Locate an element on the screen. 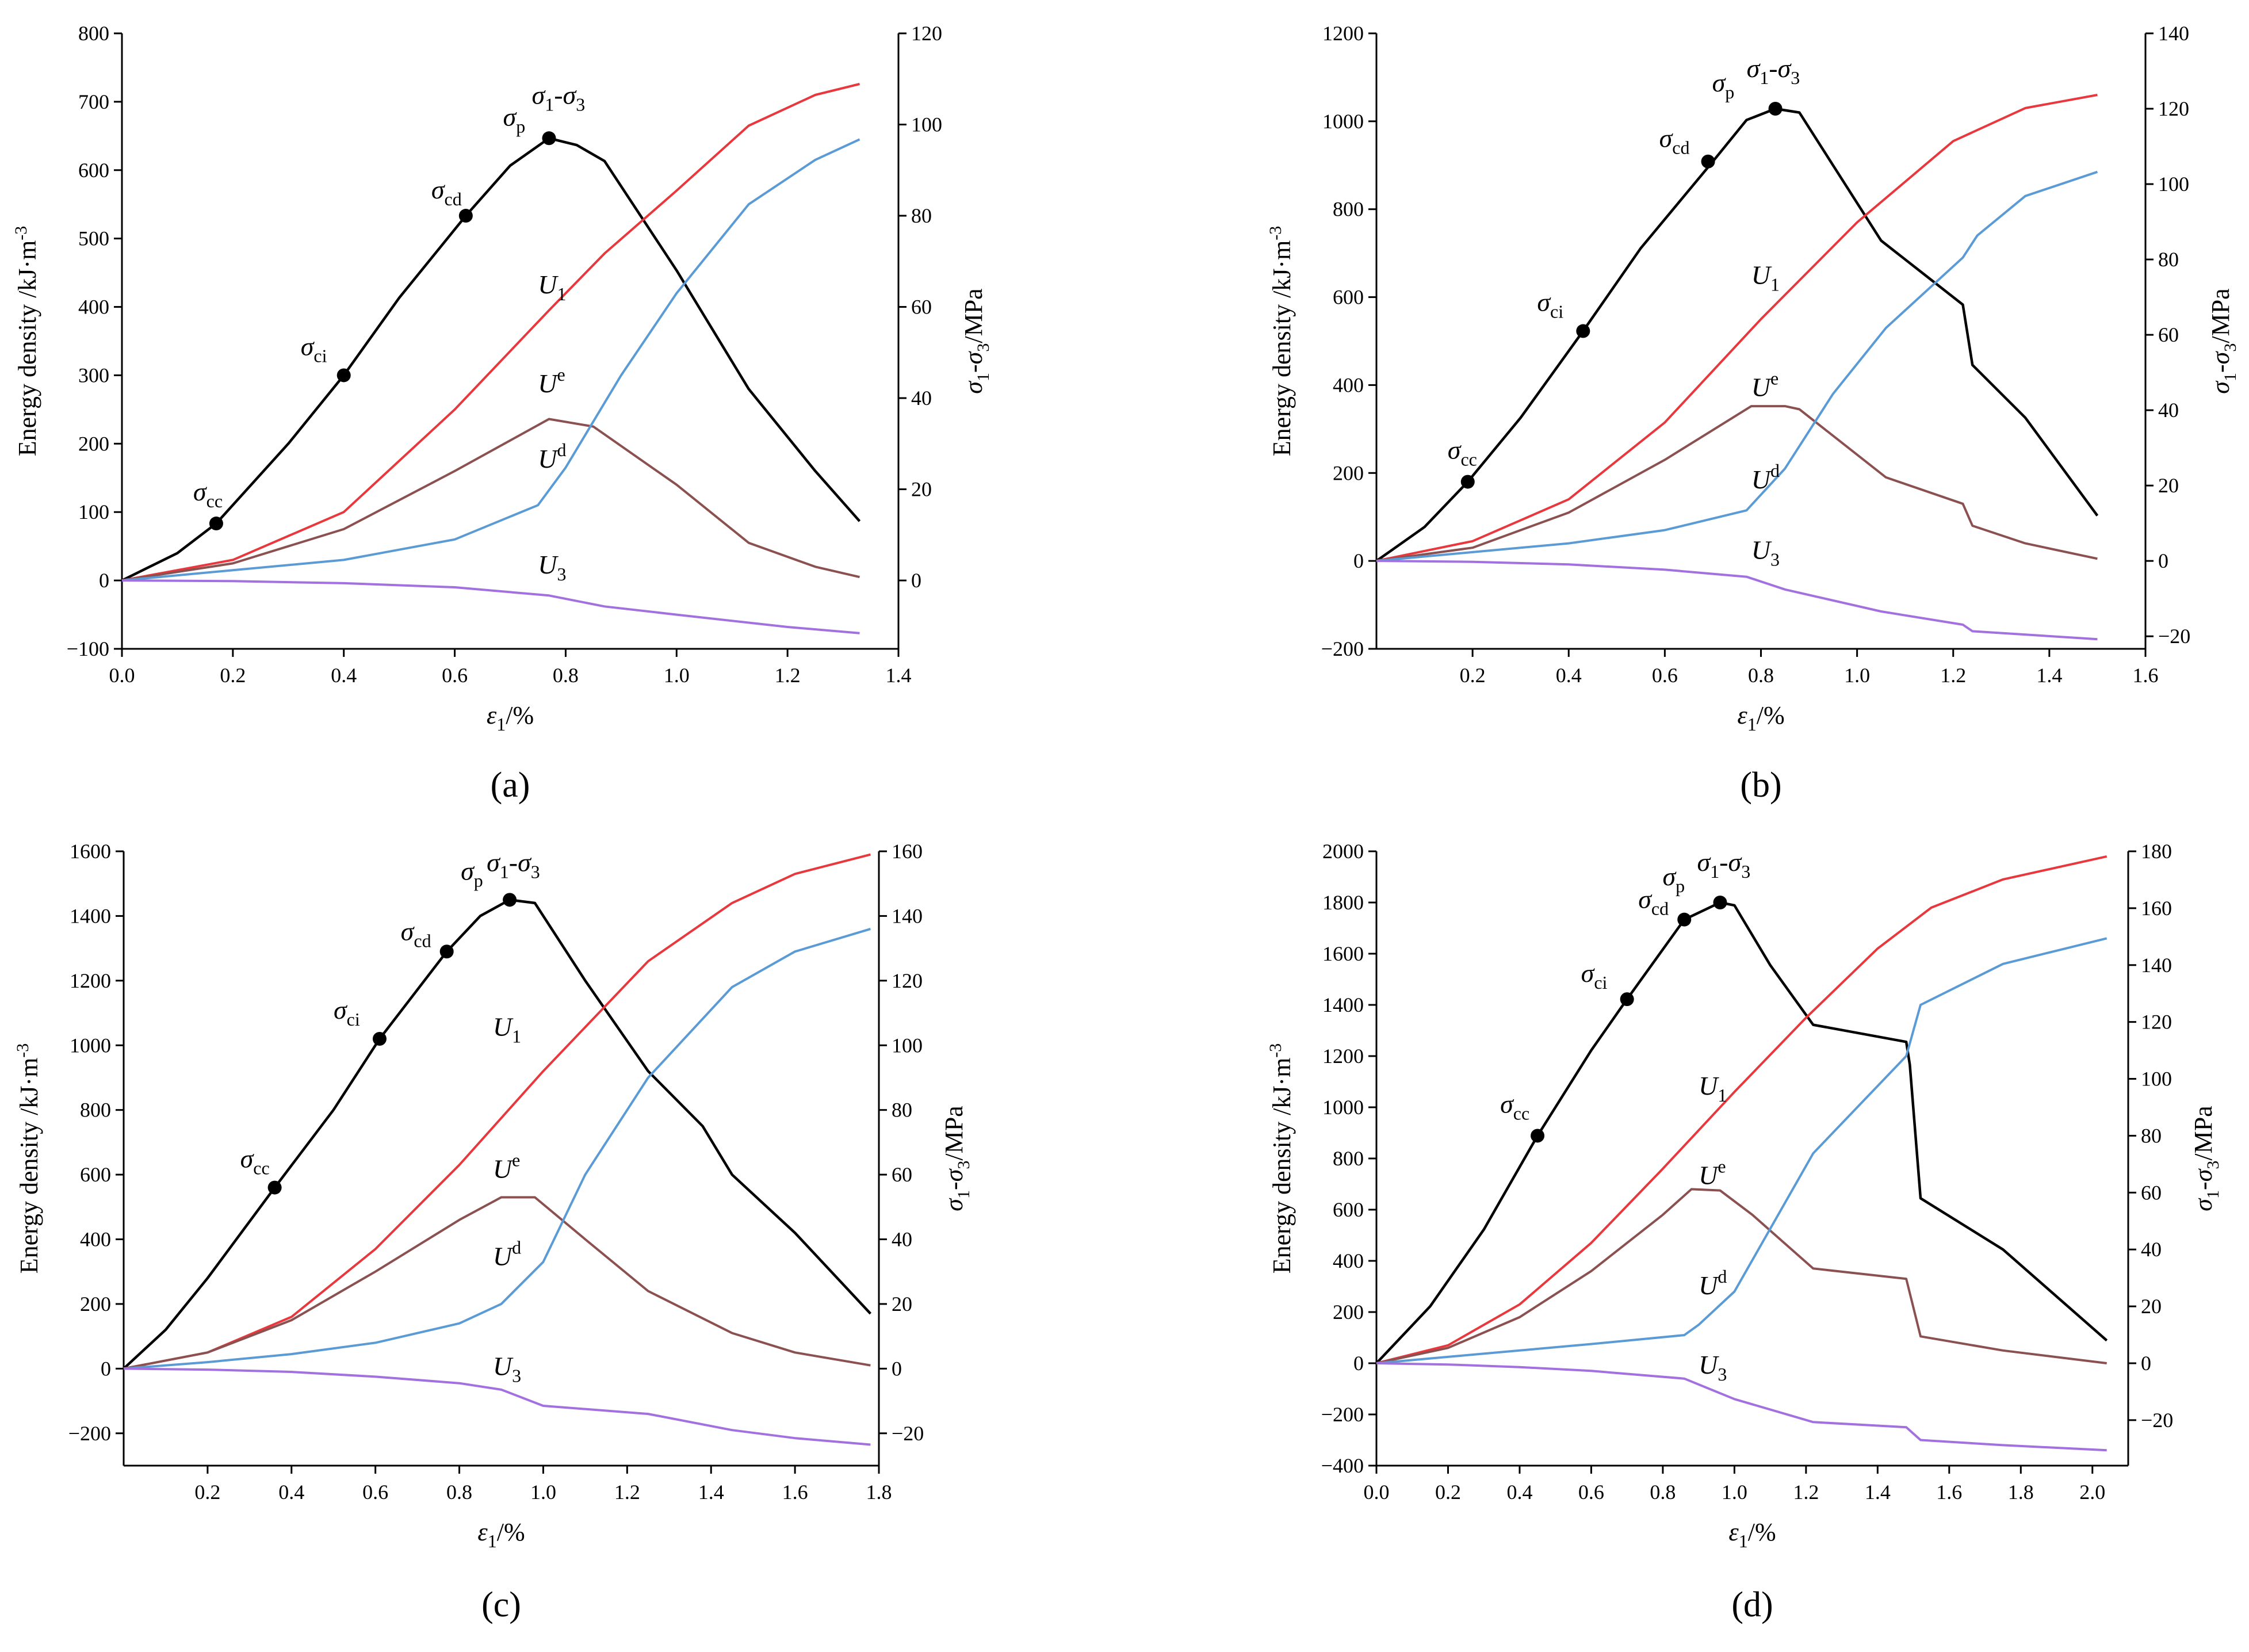 Image resolution: width=2249 pixels, height=1652 pixels. series-label-U3: U3 is located at coordinates (552, 567).